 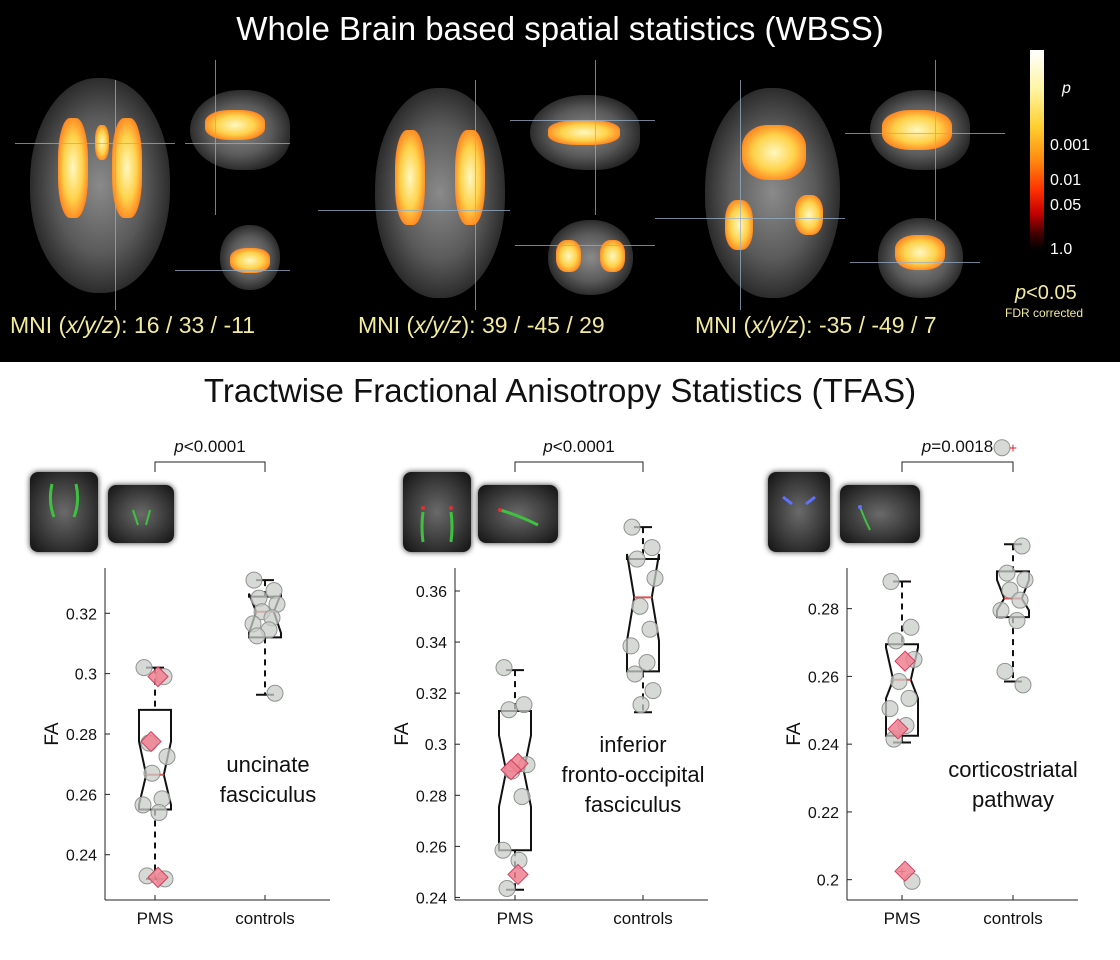 I want to click on y-tick-label: 0.2, so click(x=828, y=881).